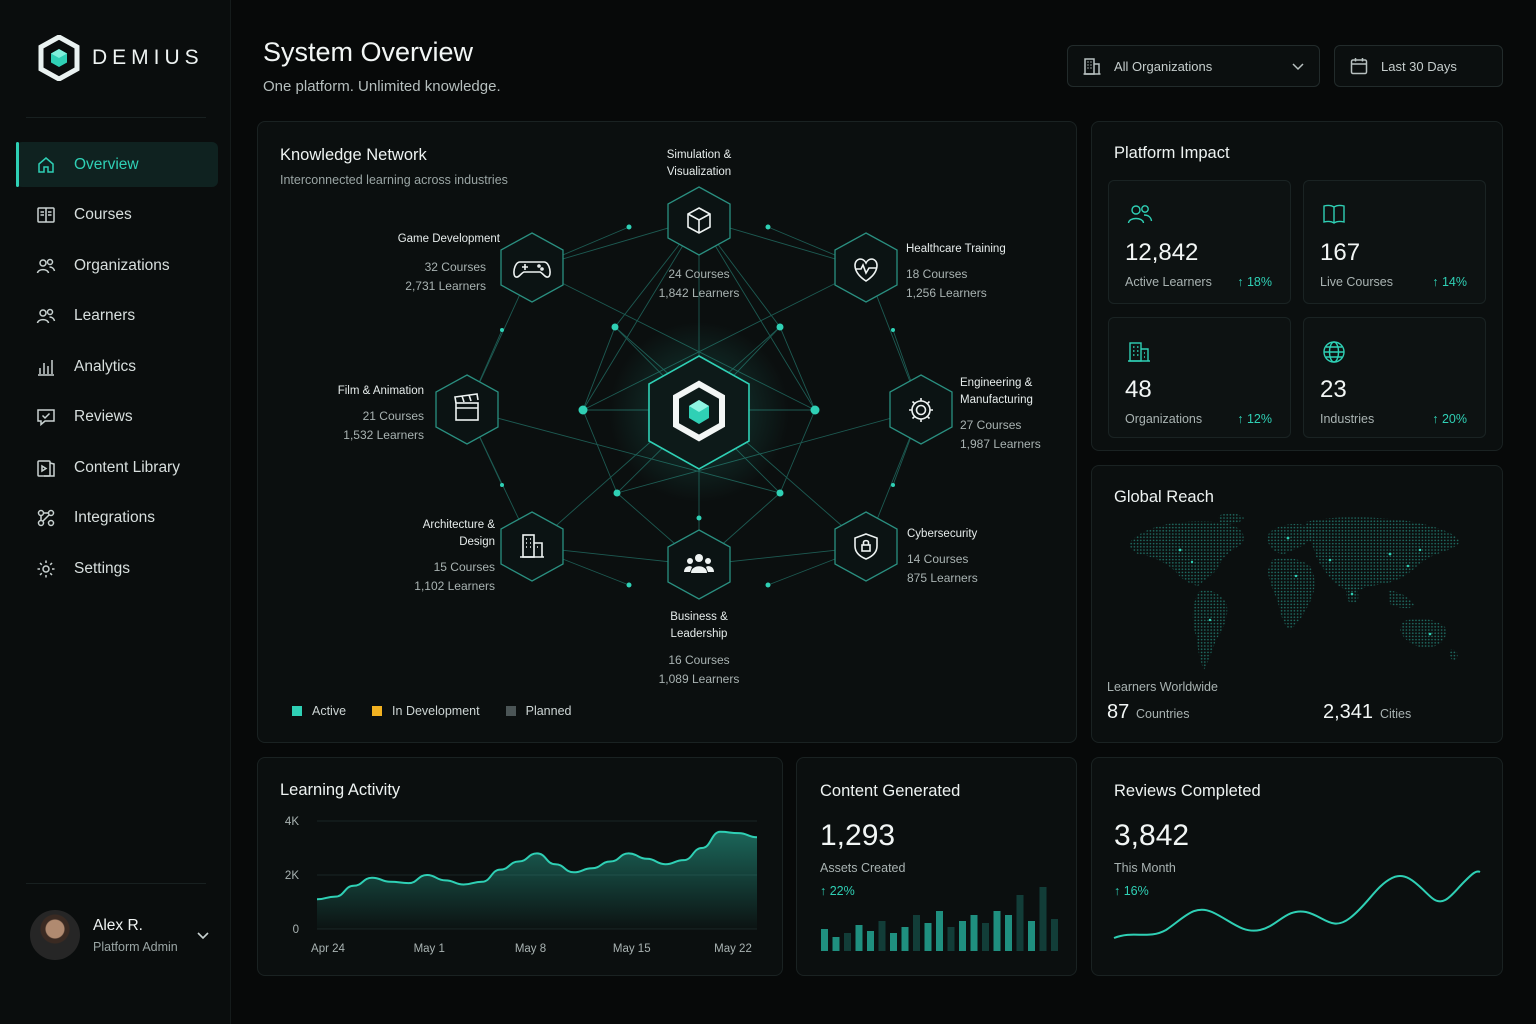 The width and height of the screenshot is (1536, 1024). Describe the element at coordinates (699, 669) in the screenshot. I see `node-business-meta: 16 Courses 1,089 Learners` at that location.